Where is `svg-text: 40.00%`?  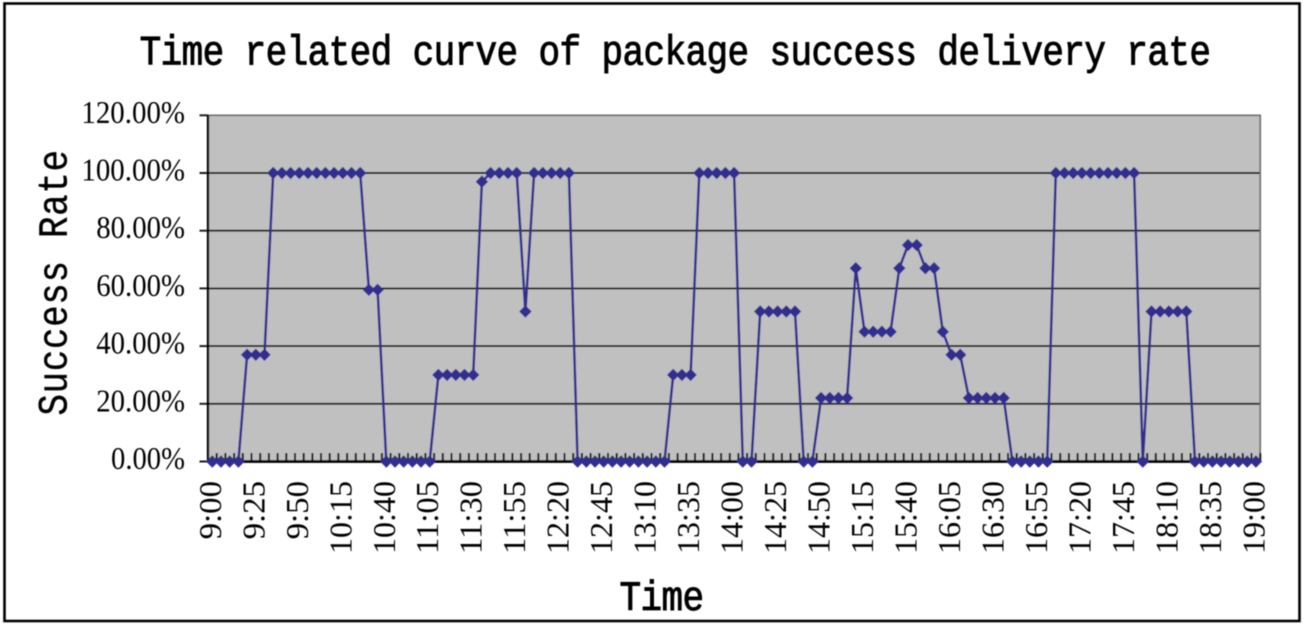 svg-text: 40.00% is located at coordinates (140, 343).